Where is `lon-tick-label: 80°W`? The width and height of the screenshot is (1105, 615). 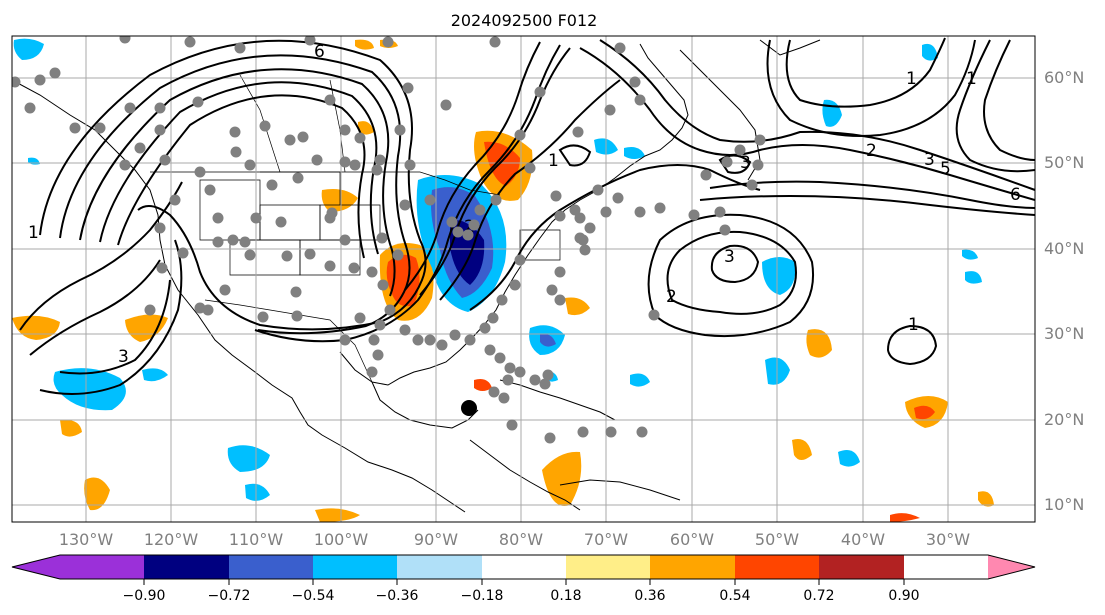 lon-tick-label: 80°W is located at coordinates (521, 539).